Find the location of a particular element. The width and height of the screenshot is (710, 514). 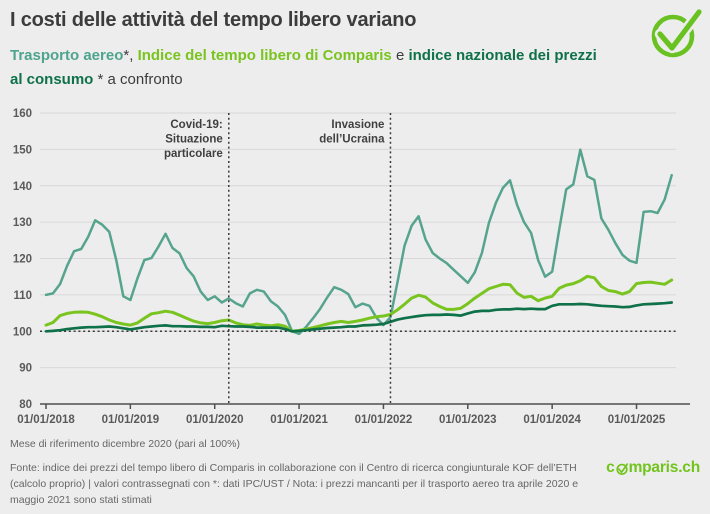

y-tick-label: 120 is located at coordinates (22, 260).